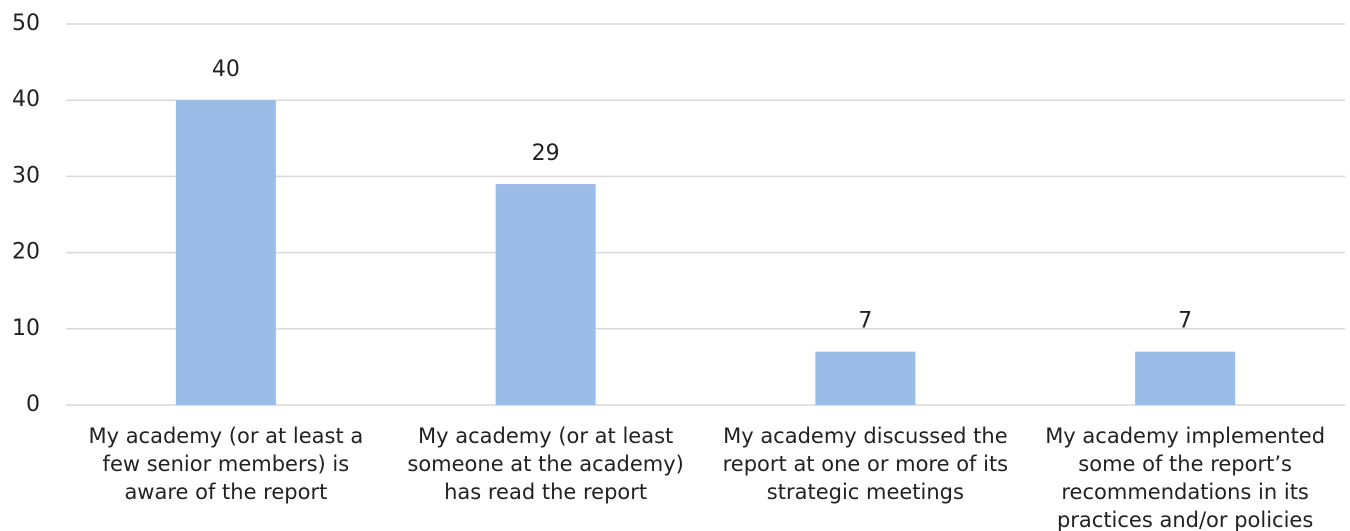 This screenshot has width=1350, height=531. I want to click on y-tick-label: 50, so click(26, 23).